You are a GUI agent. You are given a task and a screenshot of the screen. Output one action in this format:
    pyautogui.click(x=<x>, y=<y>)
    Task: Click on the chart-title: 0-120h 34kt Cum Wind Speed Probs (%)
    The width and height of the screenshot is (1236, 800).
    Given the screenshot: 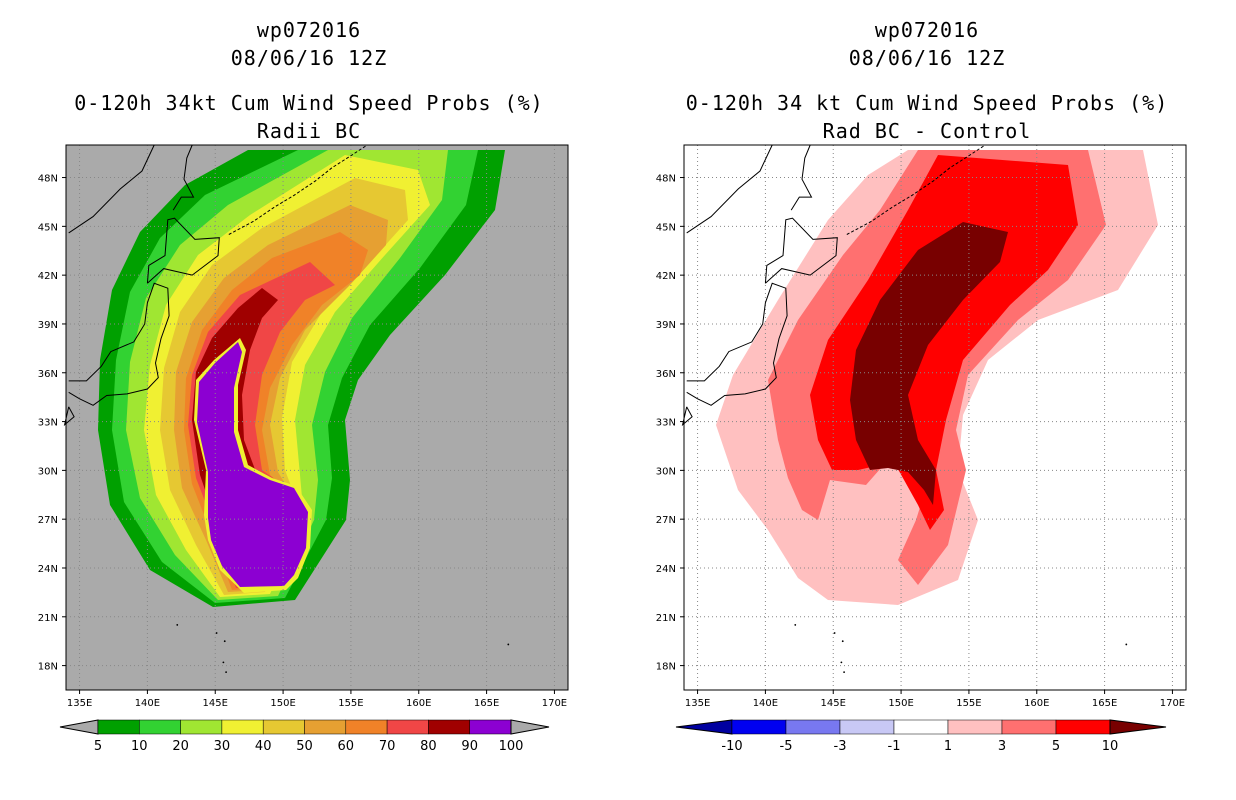 What is the action you would take?
    pyautogui.click(x=309, y=103)
    